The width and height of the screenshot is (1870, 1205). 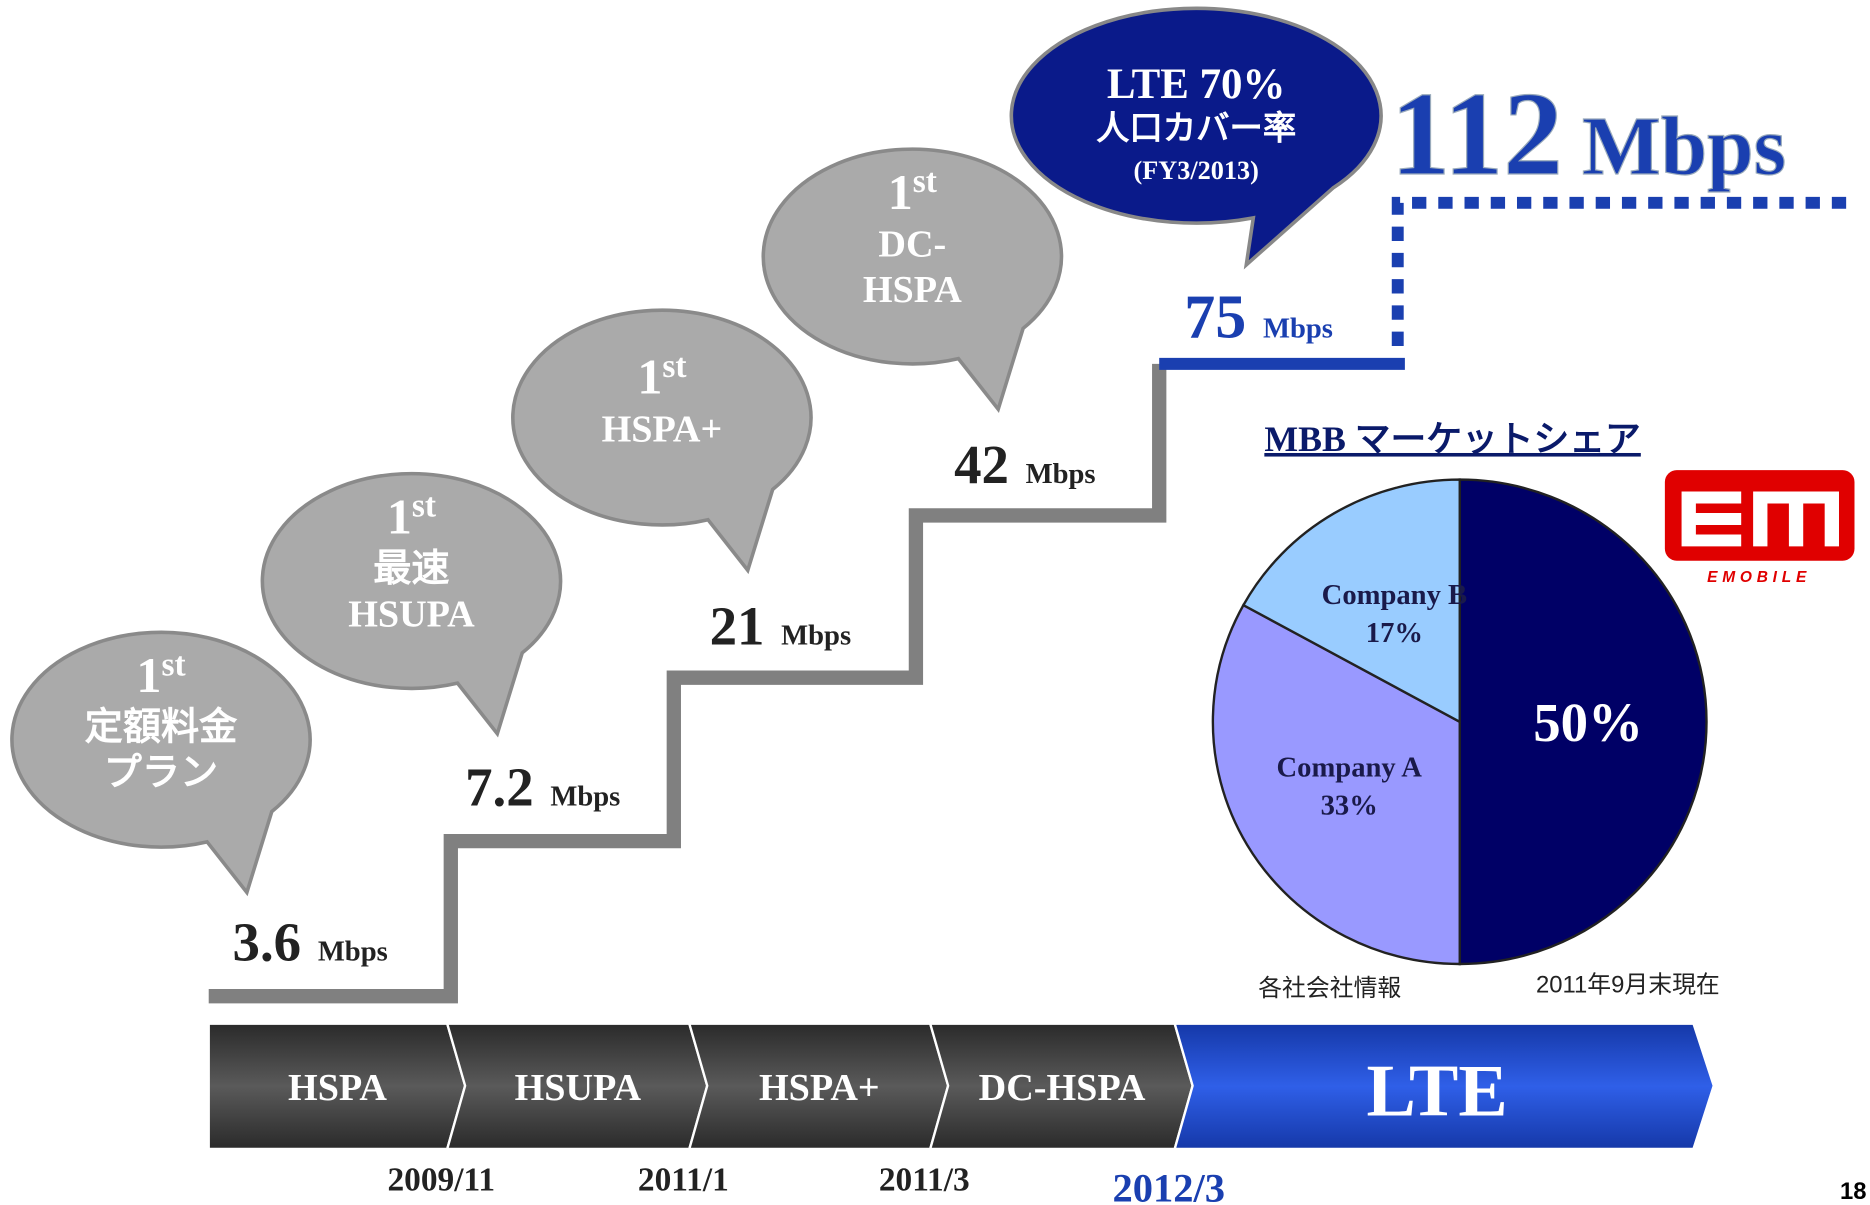 I want to click on bubble-line: HSPA, so click(x=912, y=290).